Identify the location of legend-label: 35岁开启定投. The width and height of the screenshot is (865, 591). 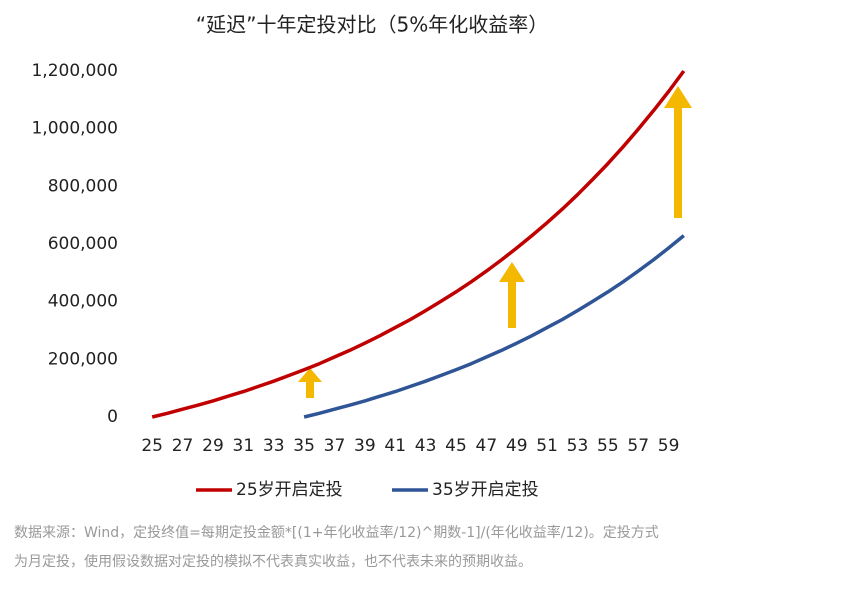
(485, 490).